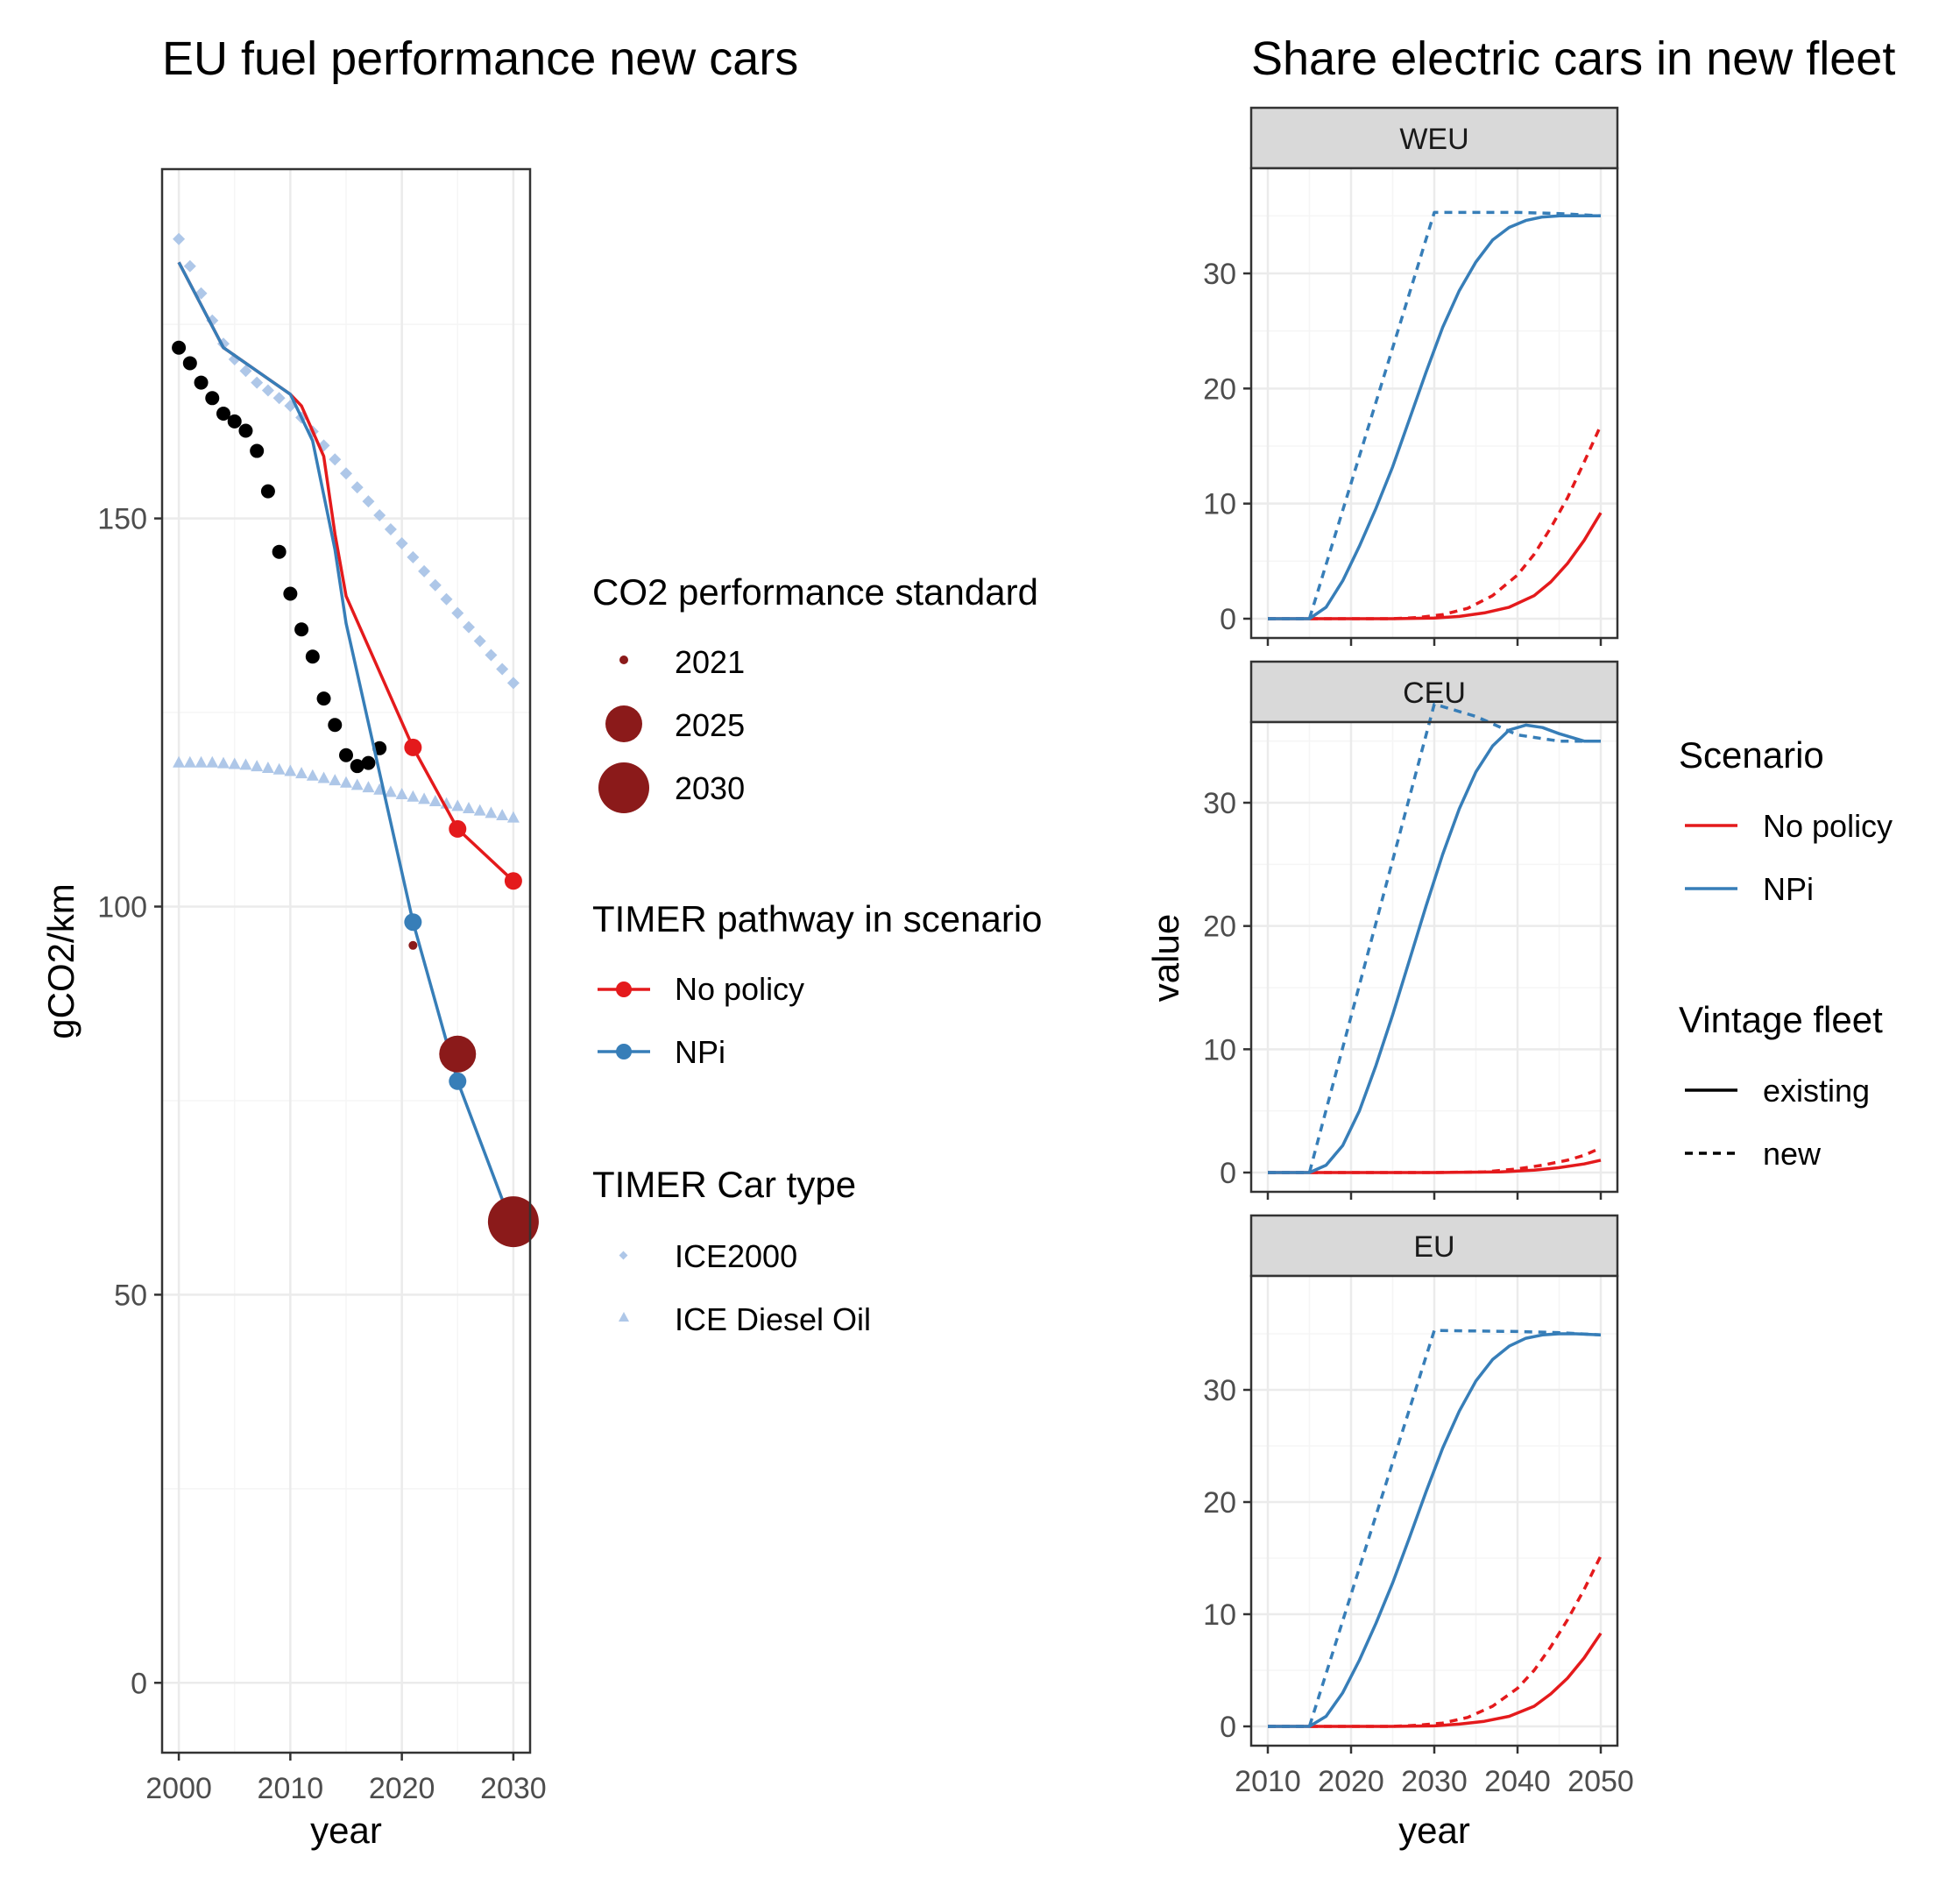 The image size is (1960, 1878). What do you see at coordinates (1573, 58) in the screenshot?
I see `right-chart-title: Share electric cars in new fleet` at bounding box center [1573, 58].